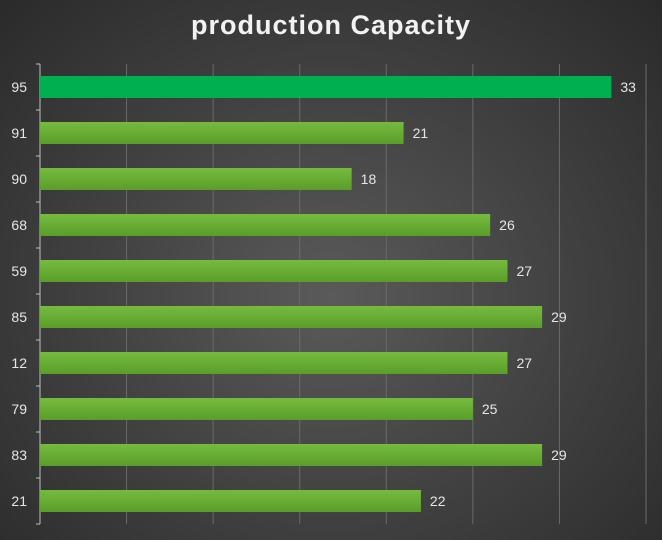 This screenshot has height=540, width=662. Describe the element at coordinates (19, 87) in the screenshot. I see `category-label: 95` at that location.